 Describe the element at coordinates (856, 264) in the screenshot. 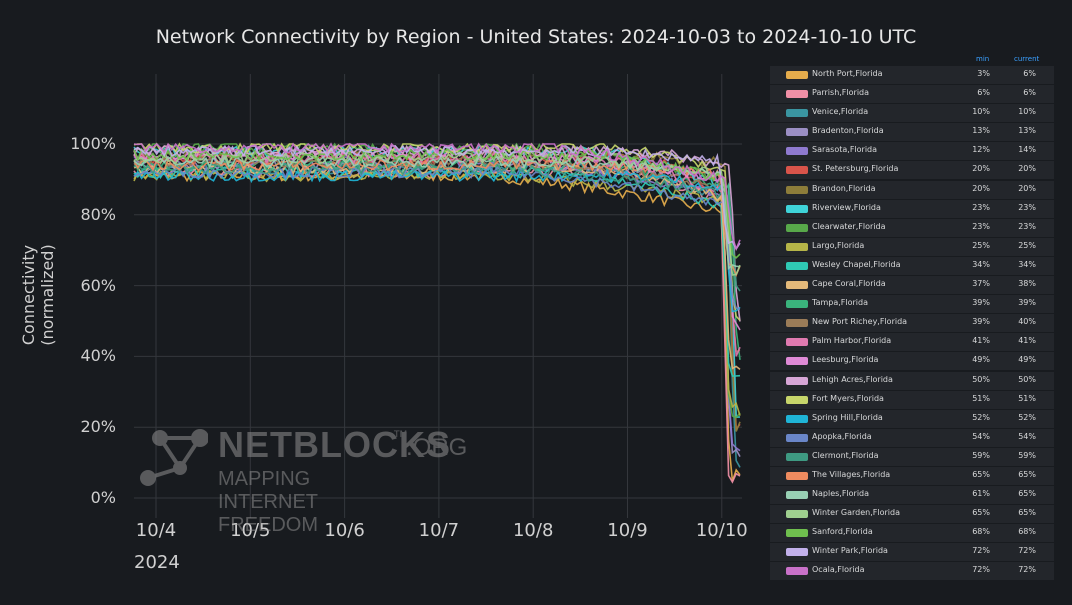

I see `legend-series-name: Wesley Chapel,Florida` at that location.